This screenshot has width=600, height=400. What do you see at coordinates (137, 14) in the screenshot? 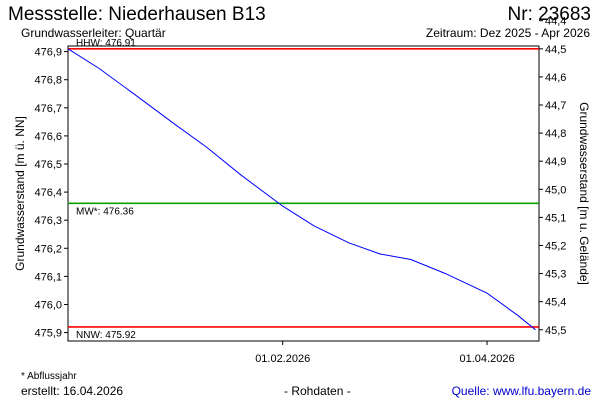
I see `station-title: Messstelle: Niederhausen B13` at bounding box center [137, 14].